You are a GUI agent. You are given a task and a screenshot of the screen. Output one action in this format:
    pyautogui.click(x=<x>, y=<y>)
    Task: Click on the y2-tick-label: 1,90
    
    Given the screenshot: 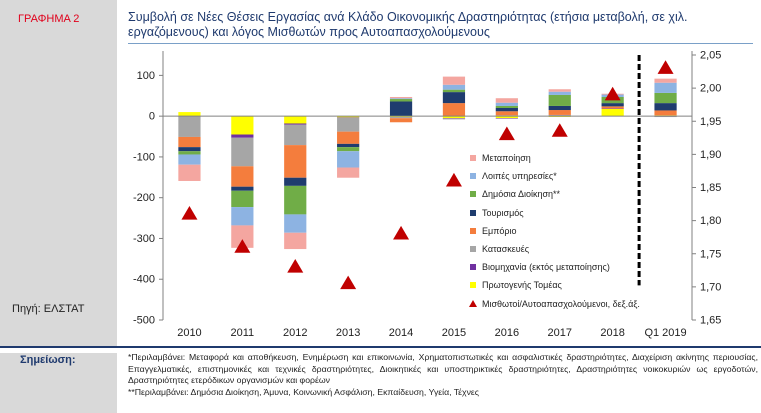 What is the action you would take?
    pyautogui.click(x=710, y=155)
    